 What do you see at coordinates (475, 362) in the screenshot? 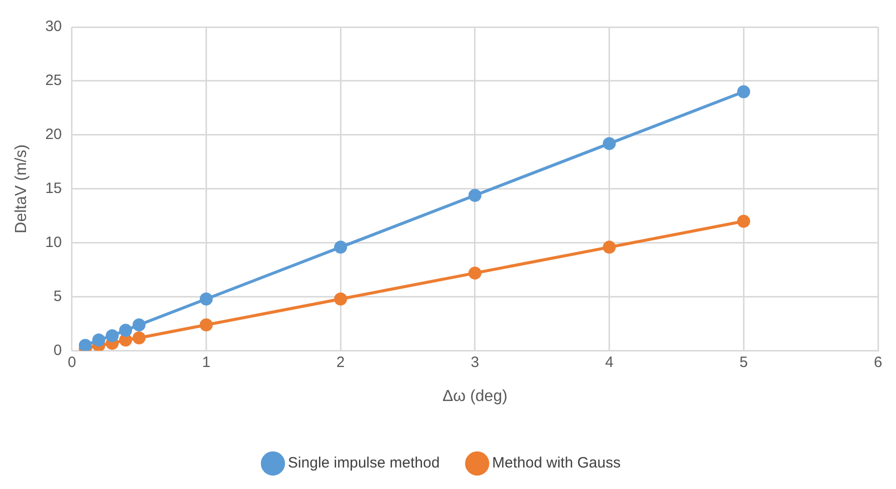
I see `x-tick-label: 3` at bounding box center [475, 362].